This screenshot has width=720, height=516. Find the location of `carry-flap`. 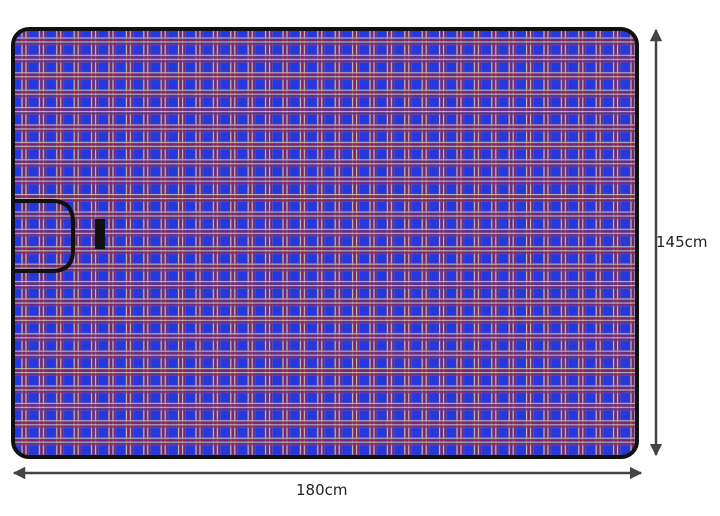

carry-flap is located at coordinates (44, 236).